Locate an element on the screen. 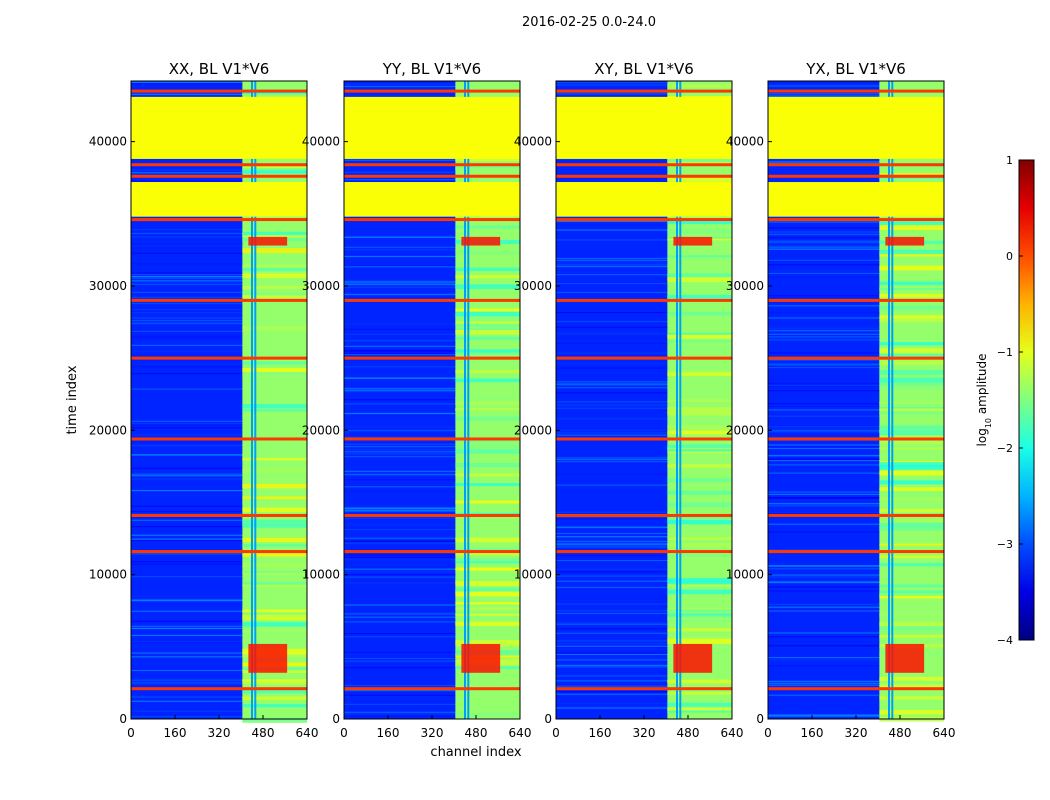  heatmap-yx is located at coordinates (856, 401).